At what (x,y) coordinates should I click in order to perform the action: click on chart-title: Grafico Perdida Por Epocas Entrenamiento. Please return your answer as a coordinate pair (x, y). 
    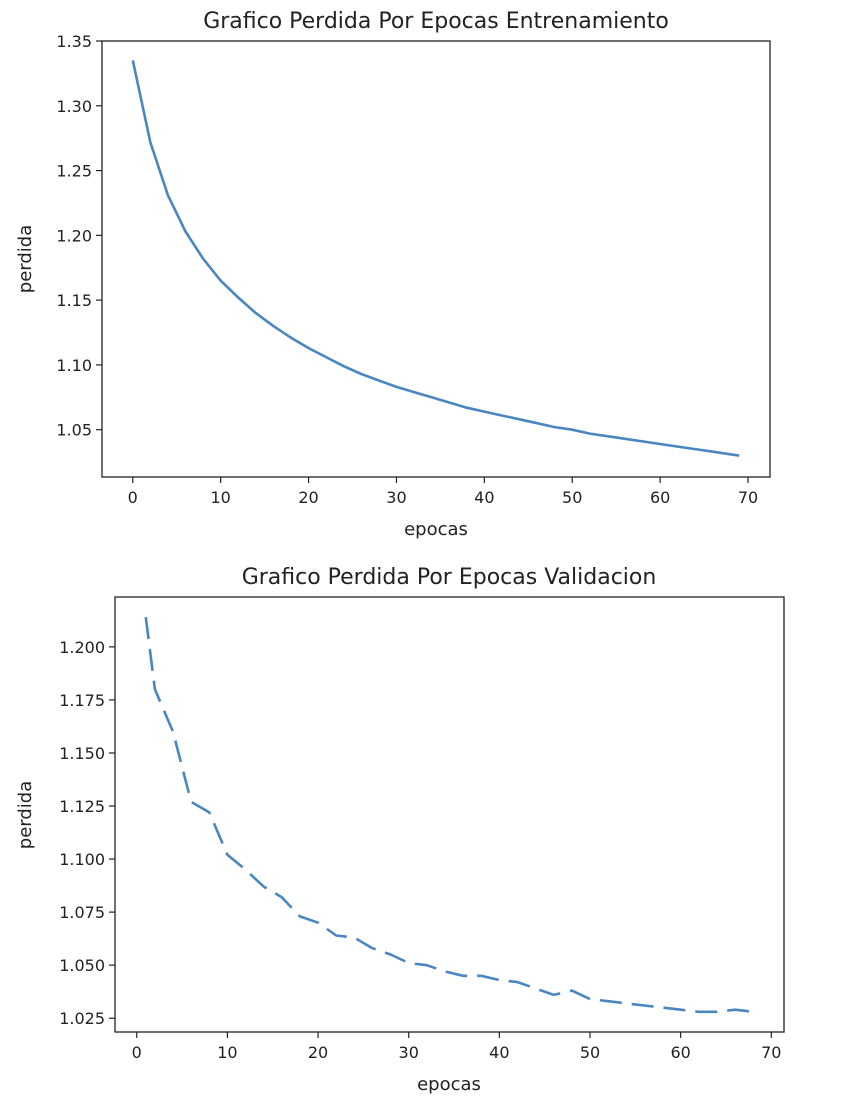
    Looking at the image, I should click on (436, 21).